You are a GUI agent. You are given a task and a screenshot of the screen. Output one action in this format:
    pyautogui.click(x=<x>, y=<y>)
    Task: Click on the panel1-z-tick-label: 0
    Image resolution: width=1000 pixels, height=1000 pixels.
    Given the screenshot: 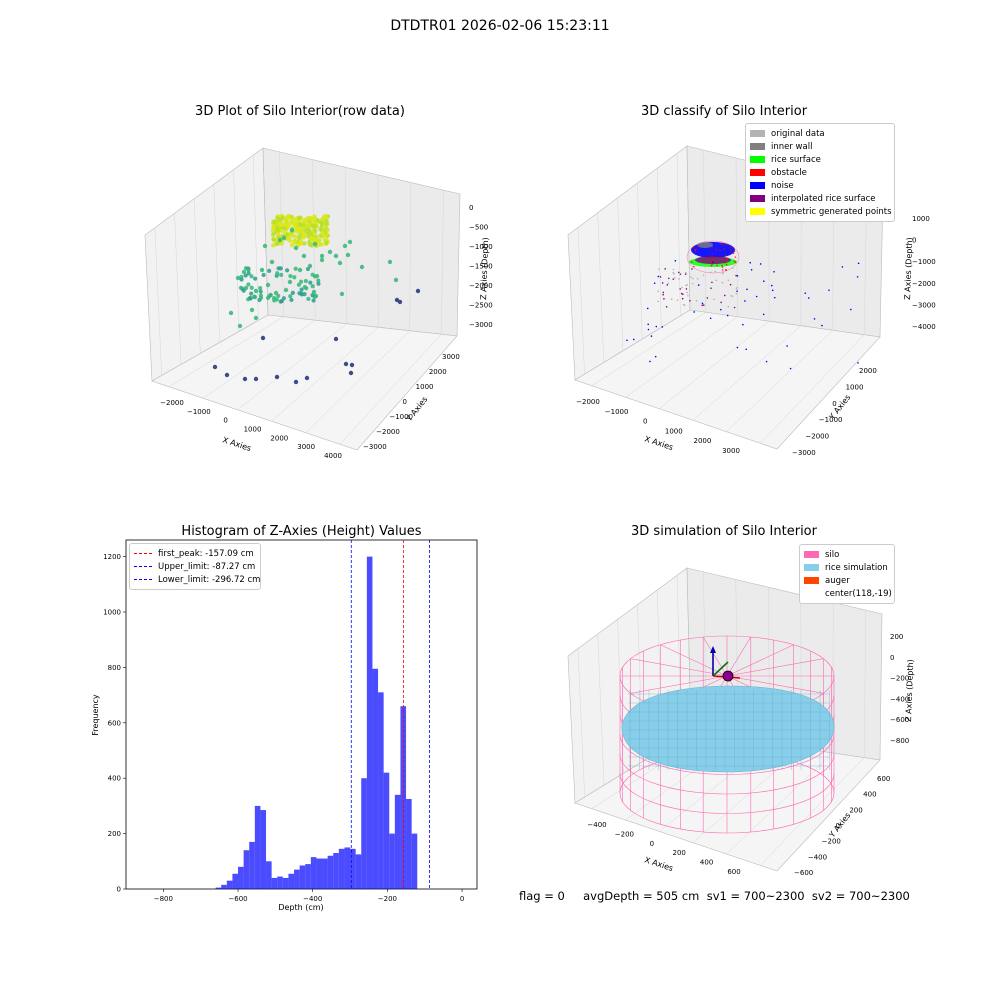 What is the action you would take?
    pyautogui.click(x=471, y=208)
    